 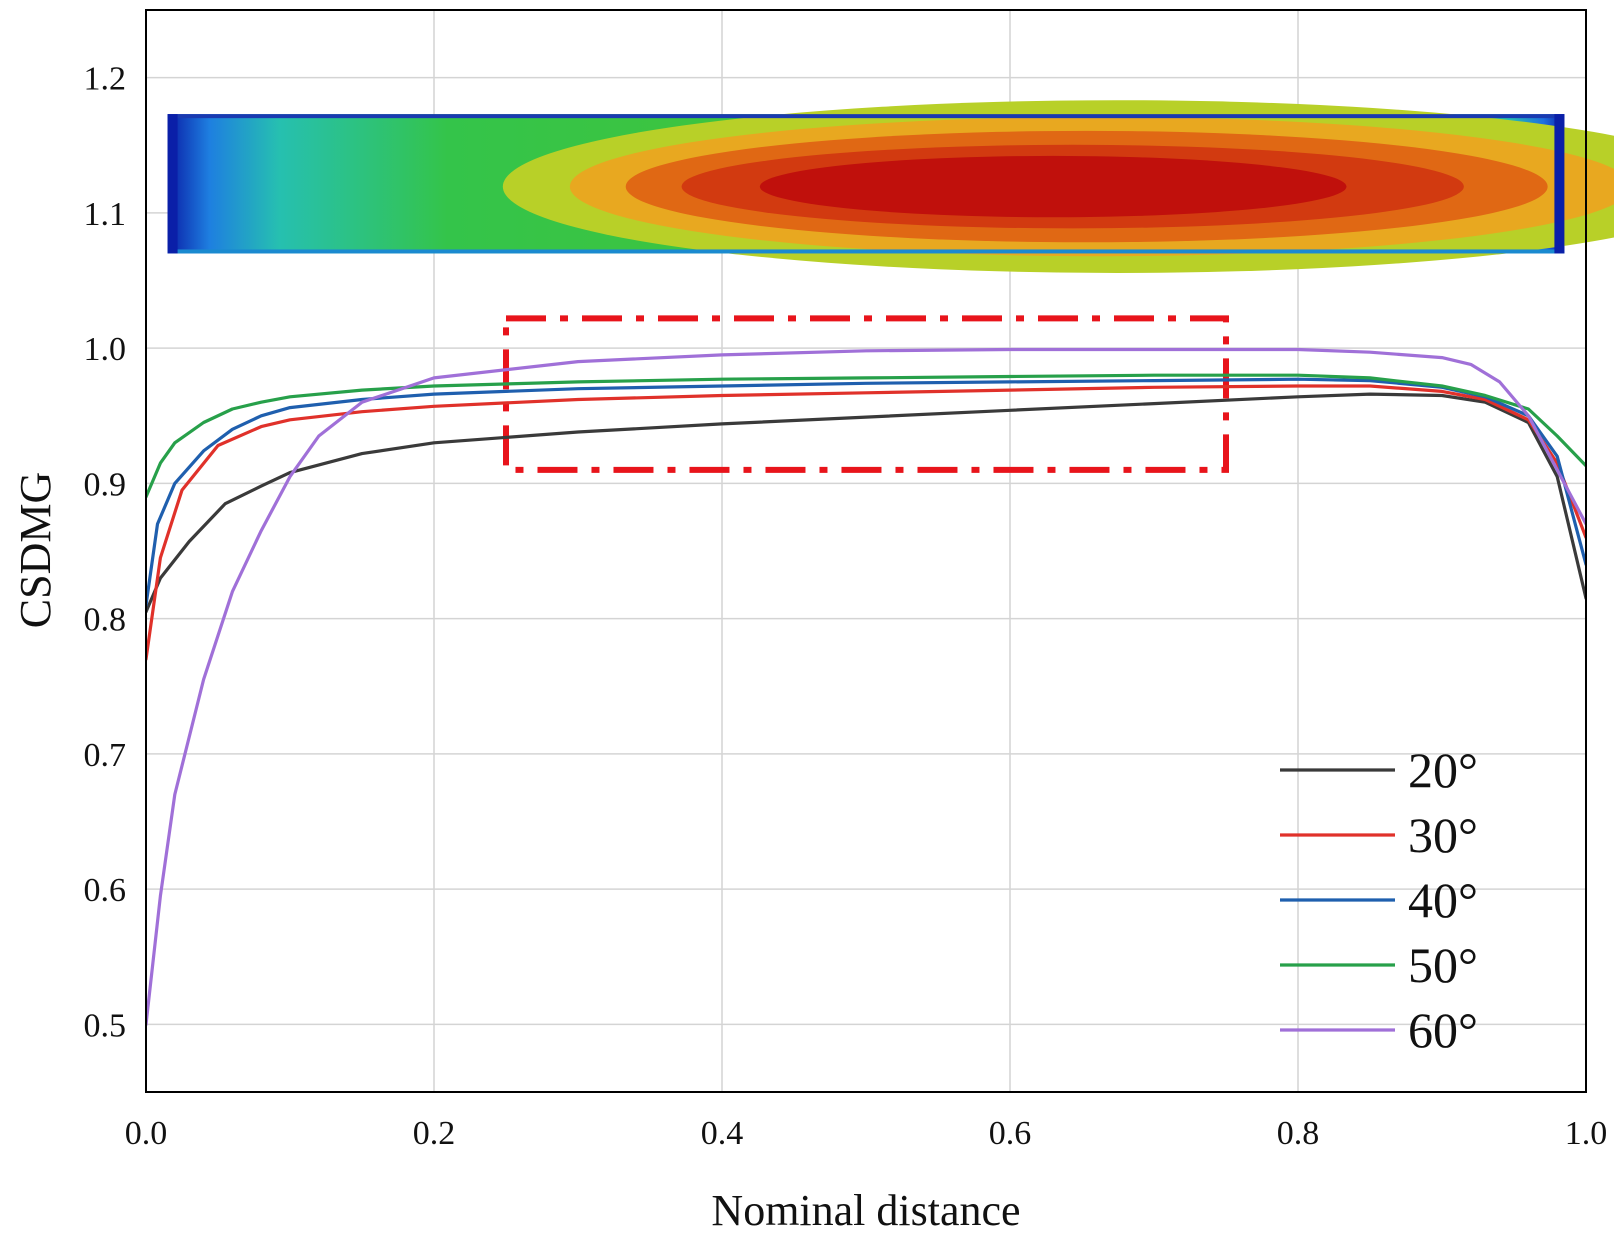 I want to click on legend-label: 30°, so click(x=1443, y=835).